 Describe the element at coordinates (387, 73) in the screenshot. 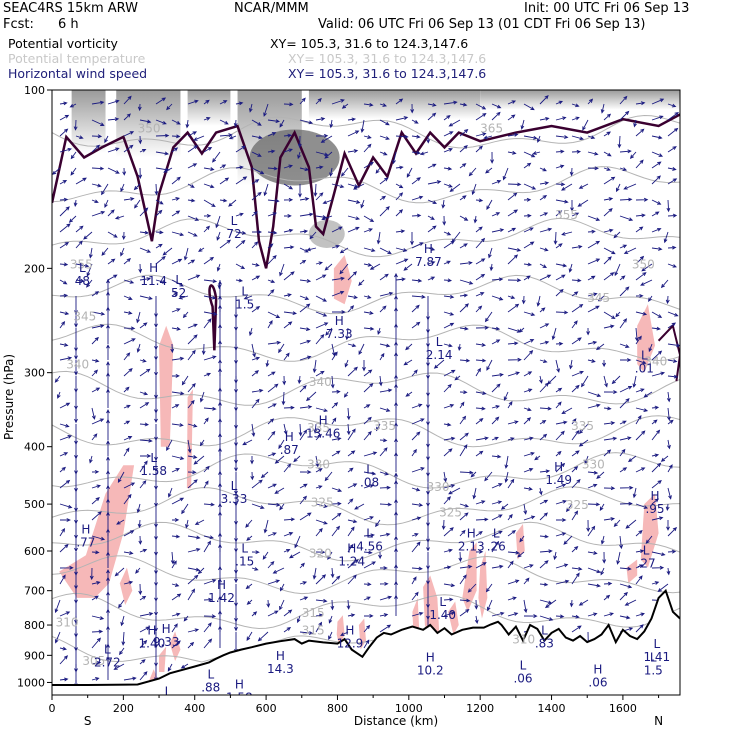

I see `field-wind-section: XY= 105.3, 31.6 to 124.3,147.6` at that location.